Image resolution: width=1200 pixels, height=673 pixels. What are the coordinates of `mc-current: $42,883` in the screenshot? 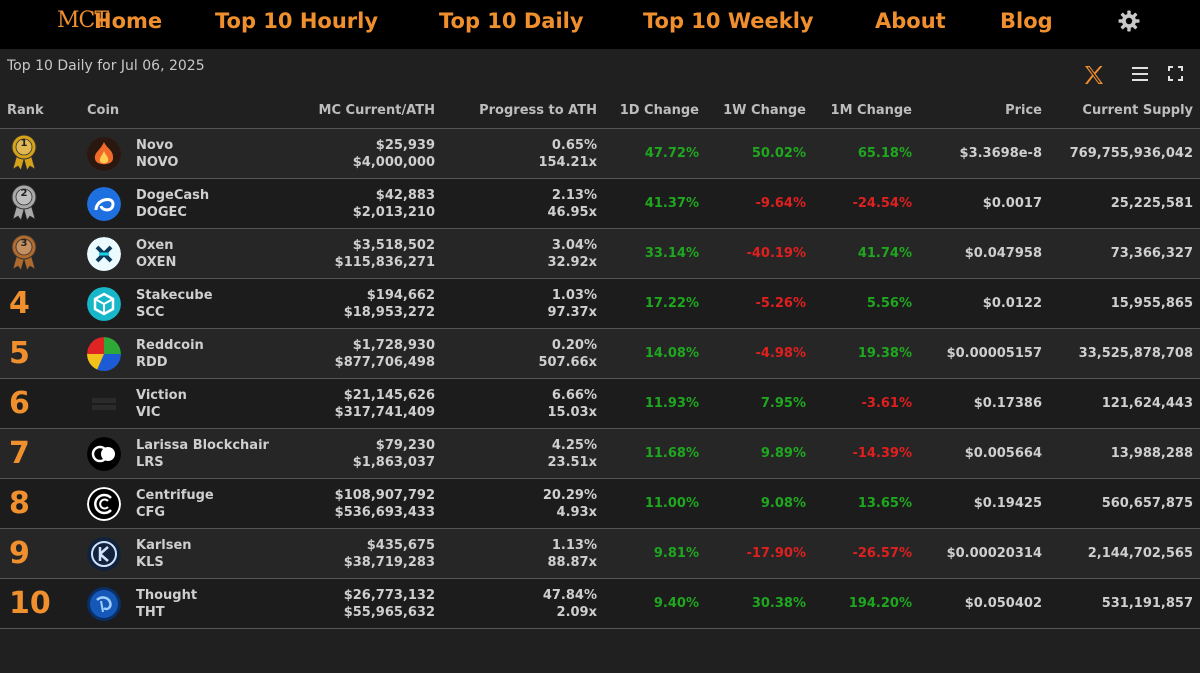 It's located at (405, 195).